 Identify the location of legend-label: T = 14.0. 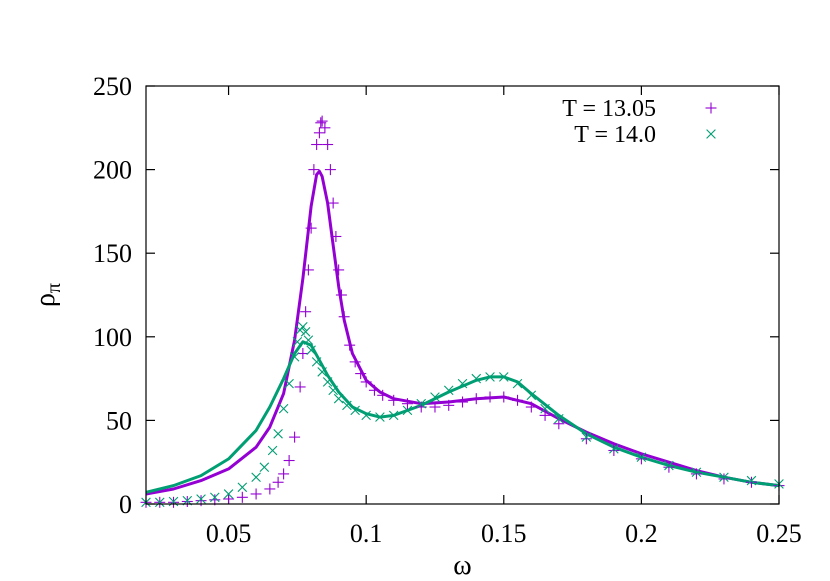
(615, 135).